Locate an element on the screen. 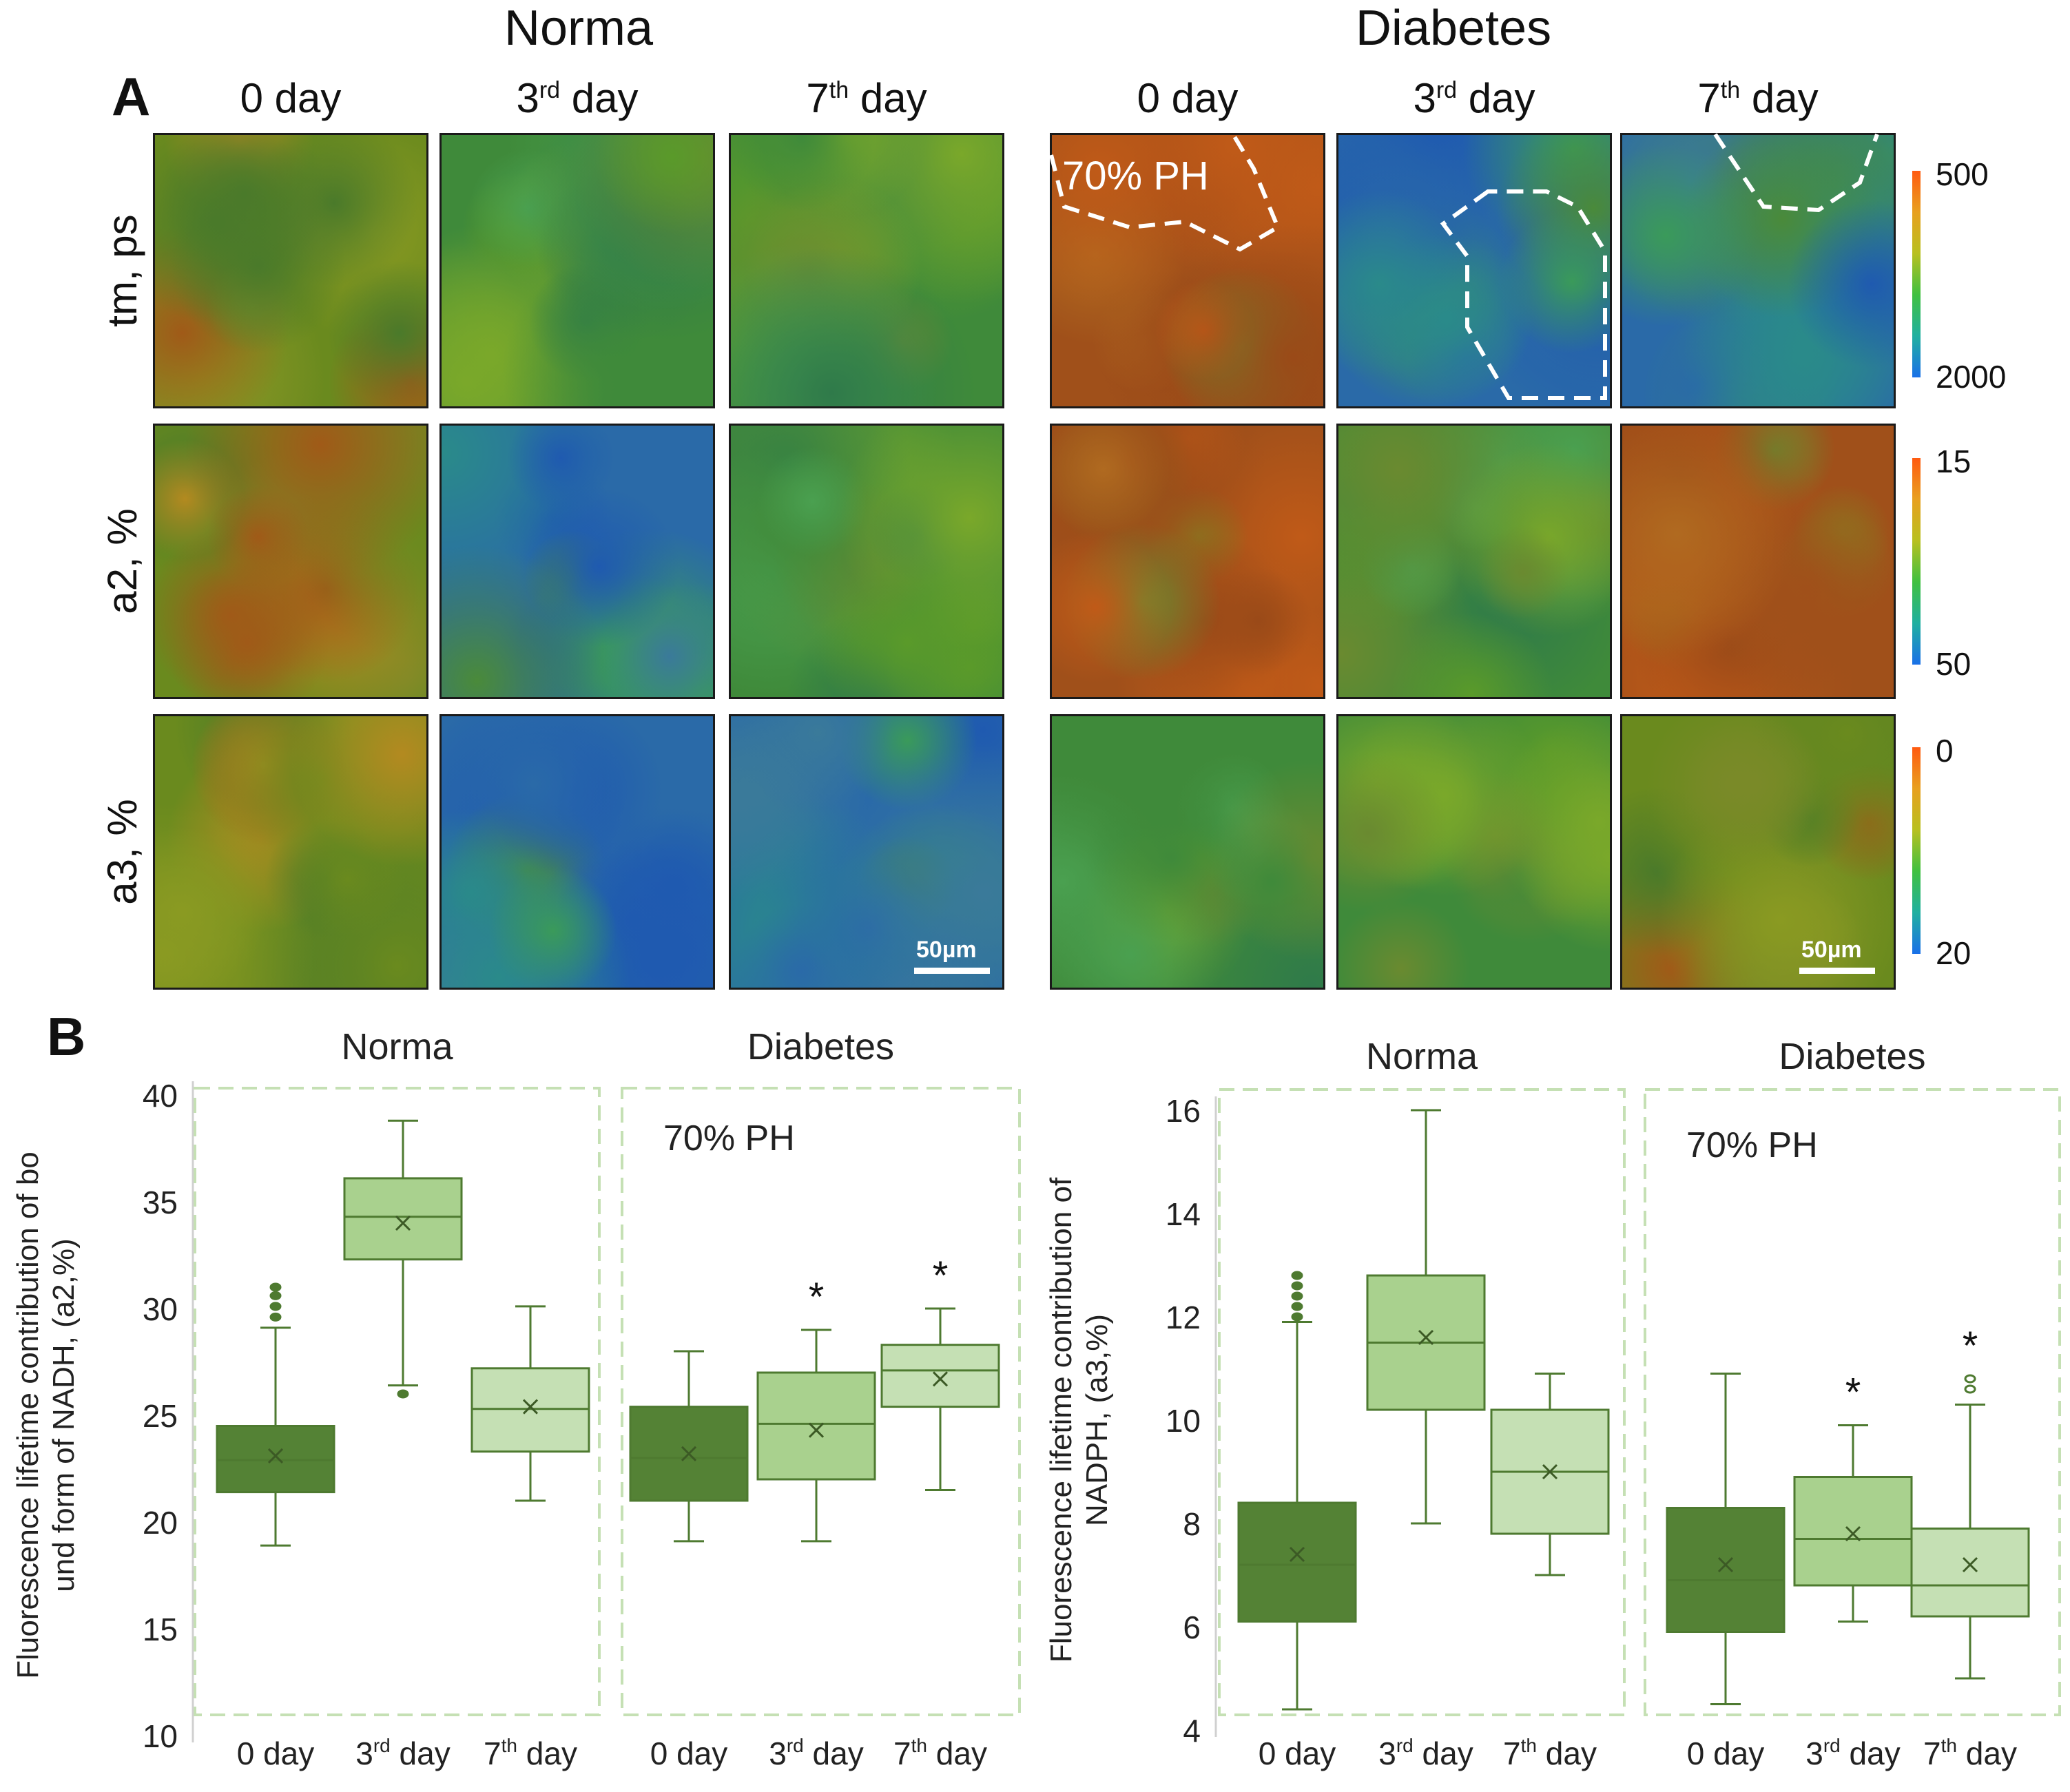 The height and width of the screenshot is (1792, 2070). roi-outlines is located at coordinates (1464, 266).